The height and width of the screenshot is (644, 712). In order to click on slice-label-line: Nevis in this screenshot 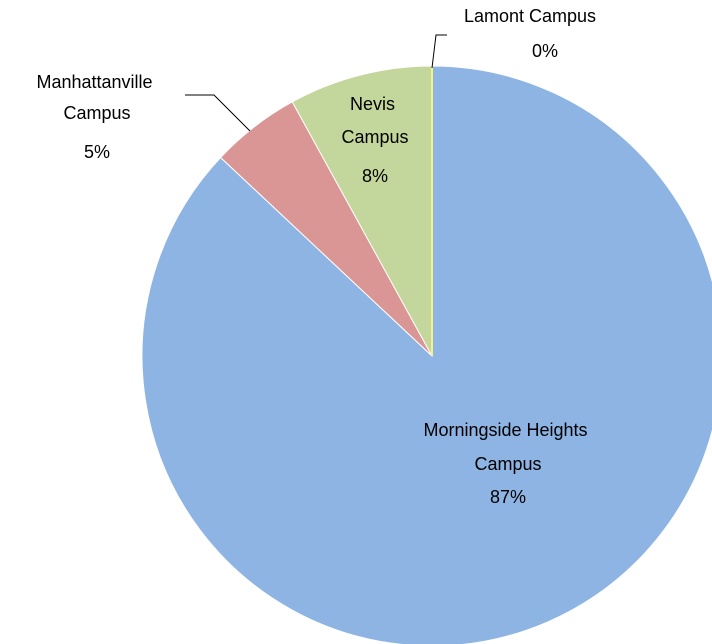, I will do `click(375, 104)`.